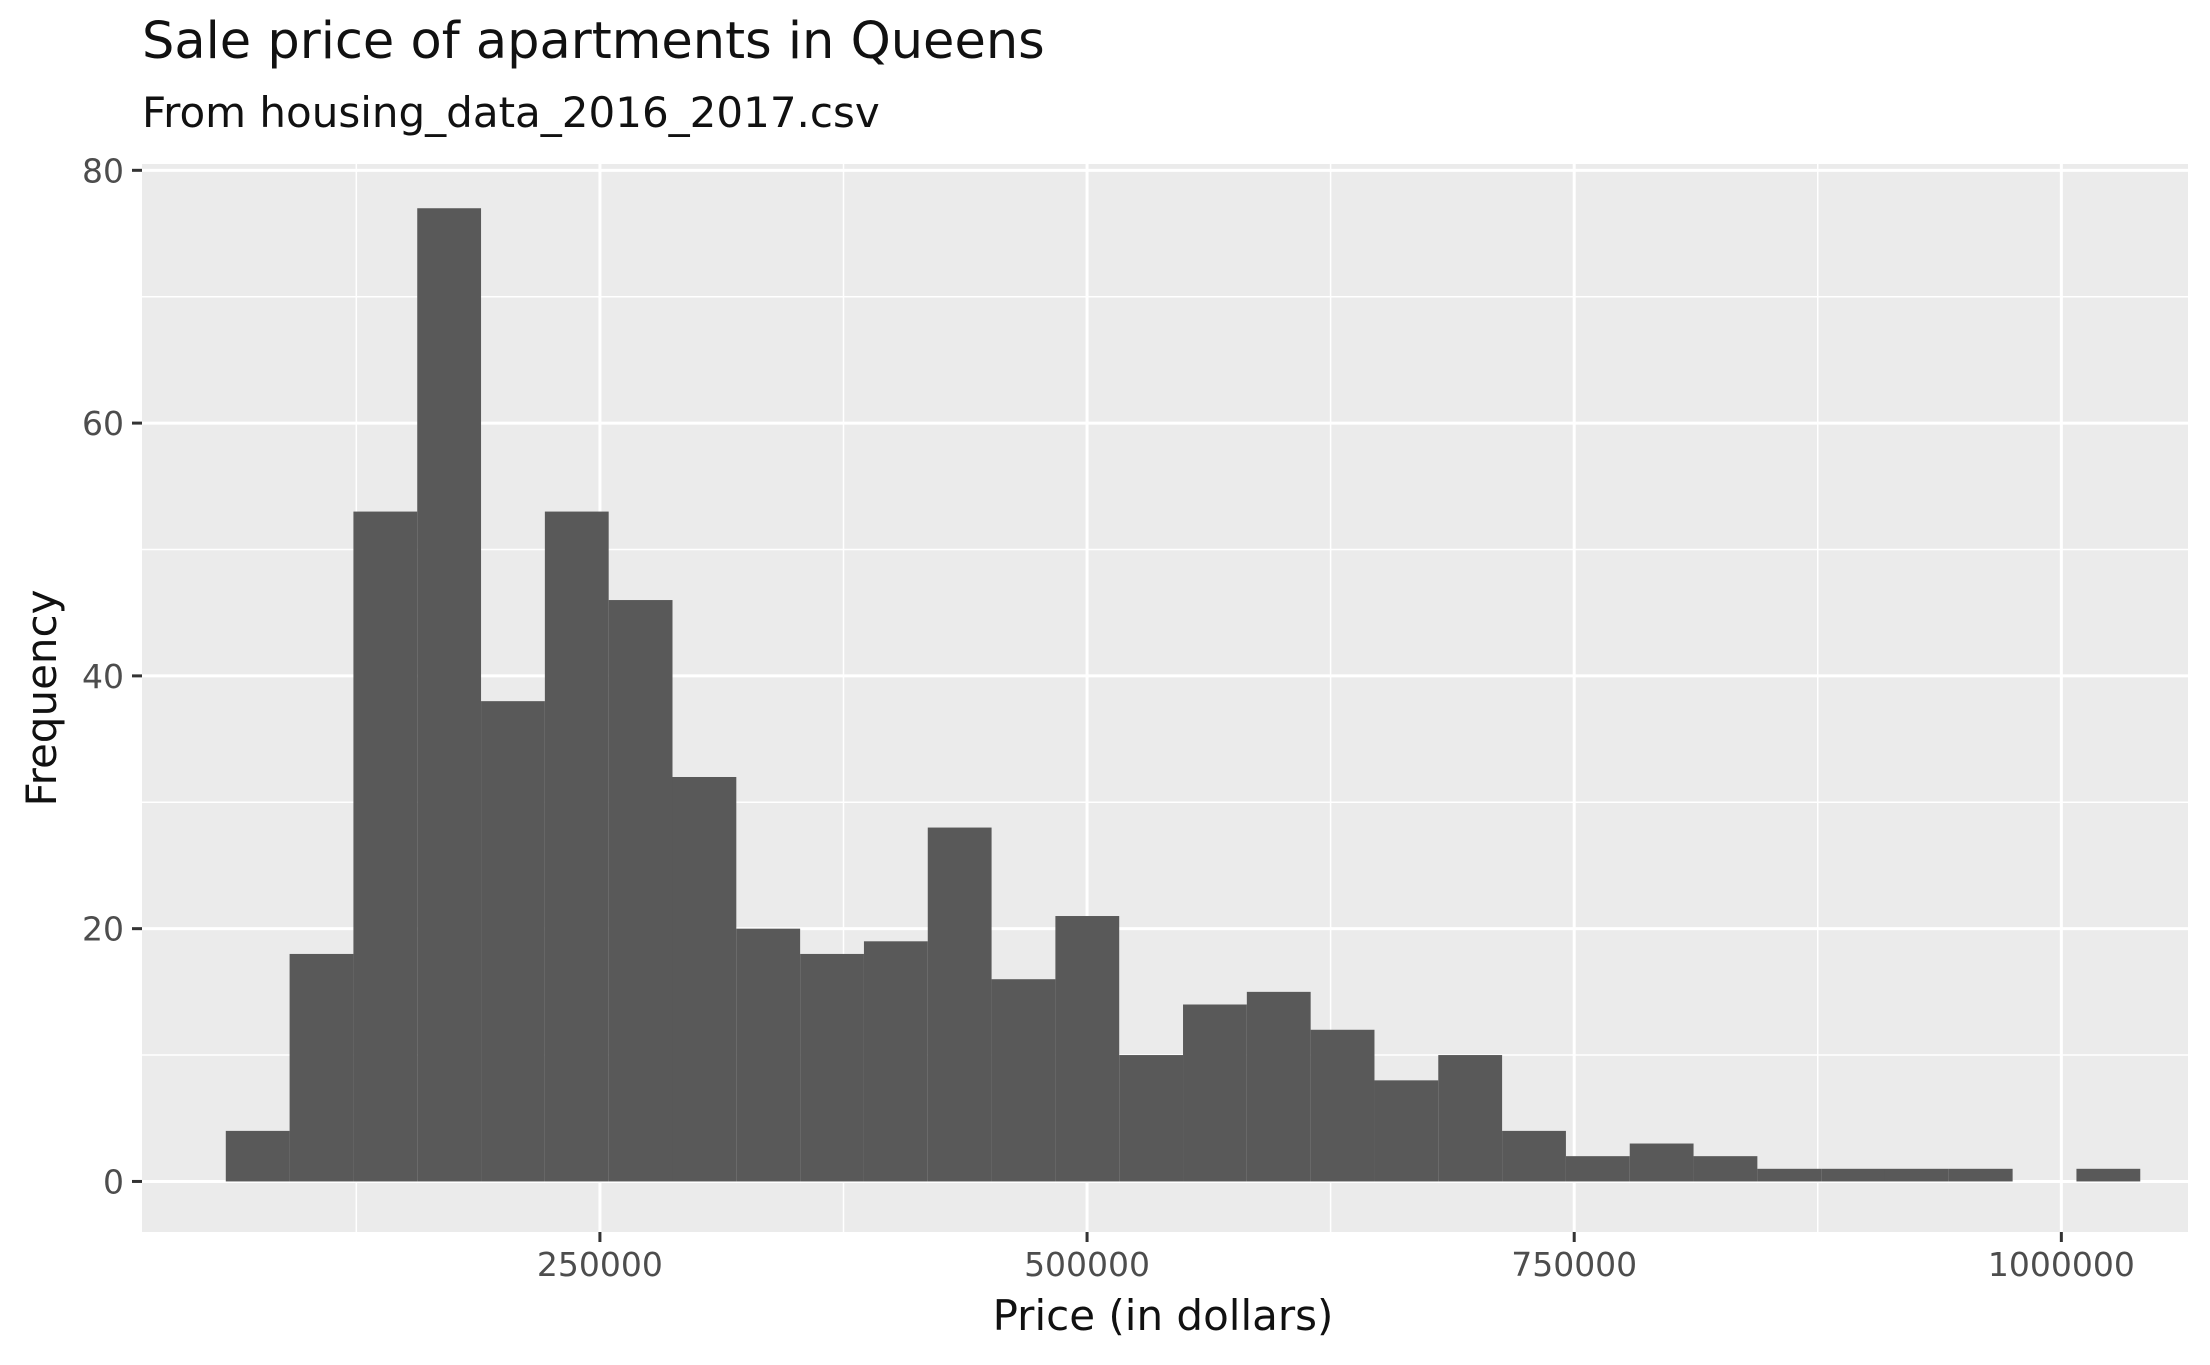  I want to click on y-tick-label: 40, so click(103, 676).